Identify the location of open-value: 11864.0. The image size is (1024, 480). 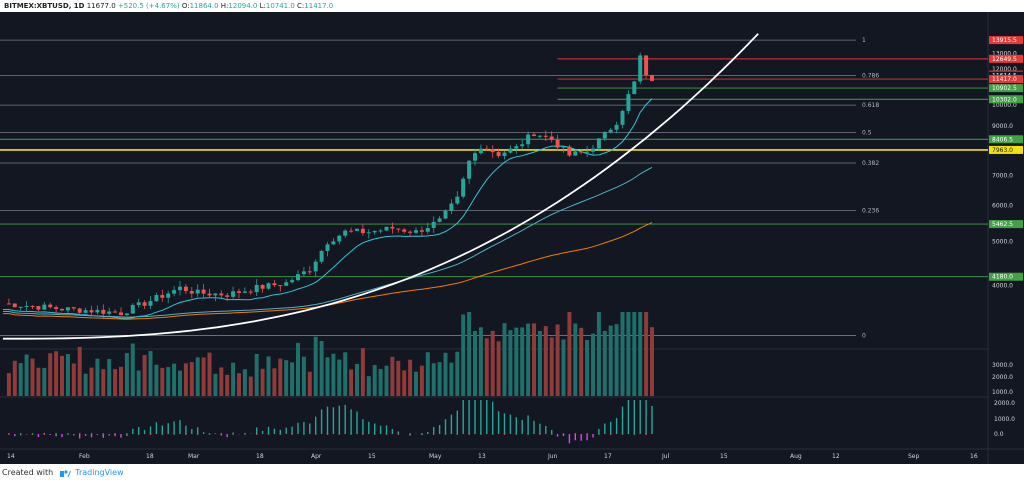
(204, 6).